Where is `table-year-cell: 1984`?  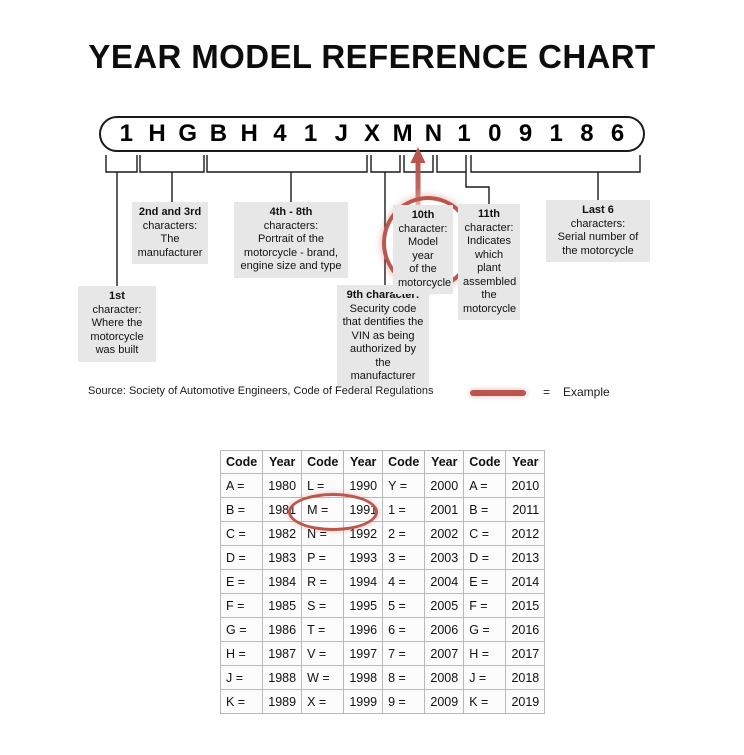 table-year-cell: 1984 is located at coordinates (282, 581).